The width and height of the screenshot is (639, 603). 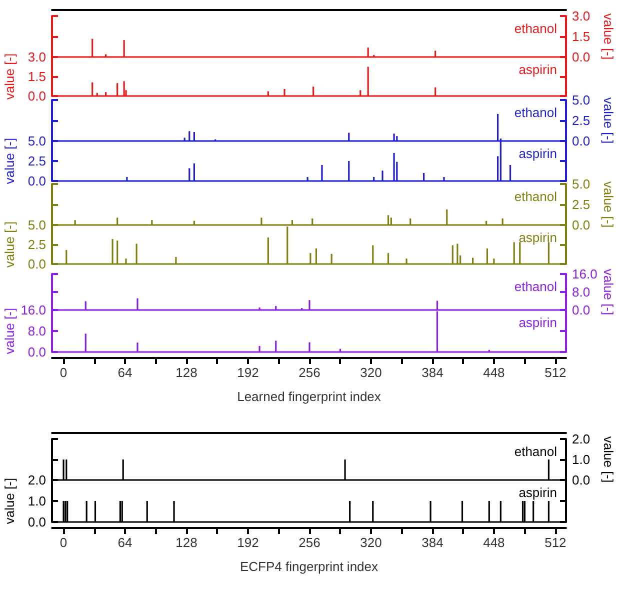 I want to click on y-tick-label: 1.5, so click(x=37, y=76).